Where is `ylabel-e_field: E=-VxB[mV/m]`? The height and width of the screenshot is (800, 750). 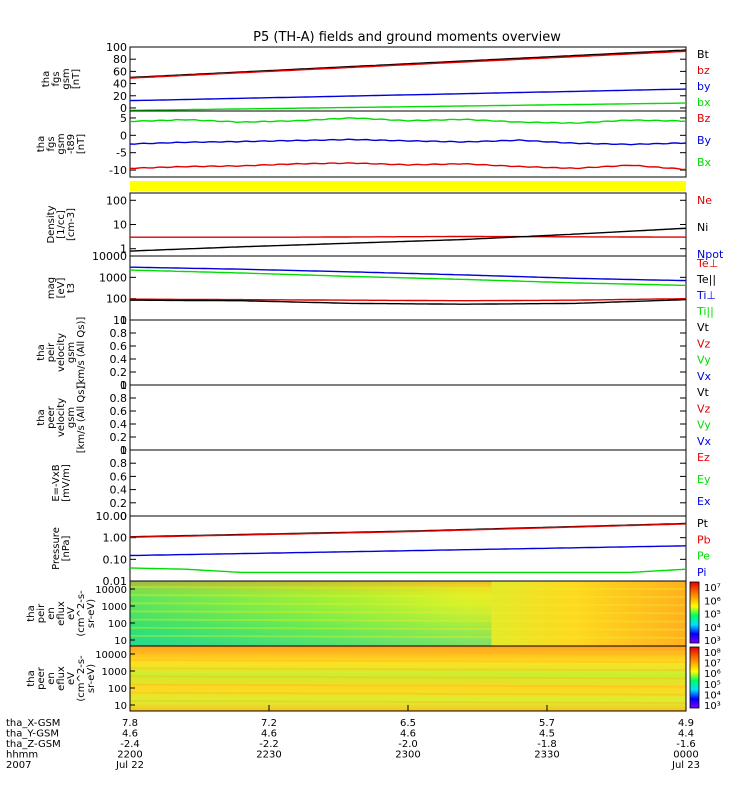 ylabel-e_field: E=-VxB[mV/m] is located at coordinates (61, 483).